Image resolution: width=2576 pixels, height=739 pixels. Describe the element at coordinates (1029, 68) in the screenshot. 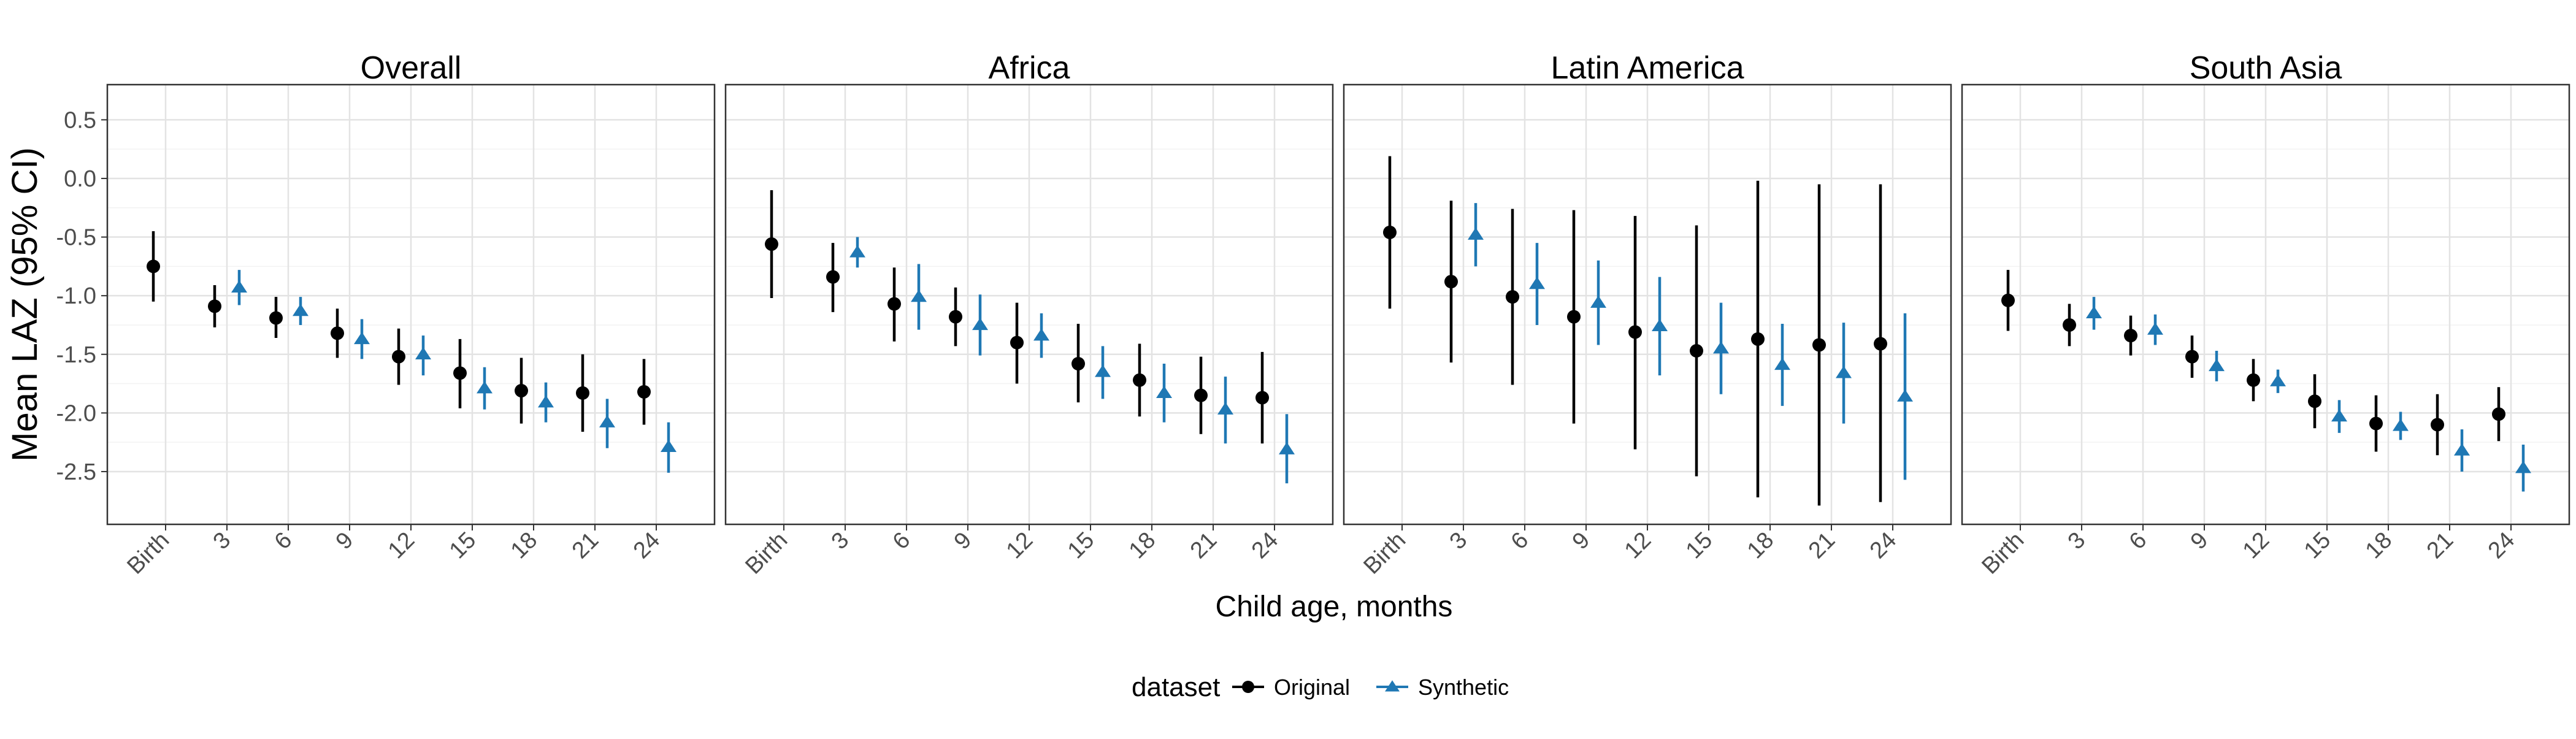

I see `facet-title: Africa` at that location.